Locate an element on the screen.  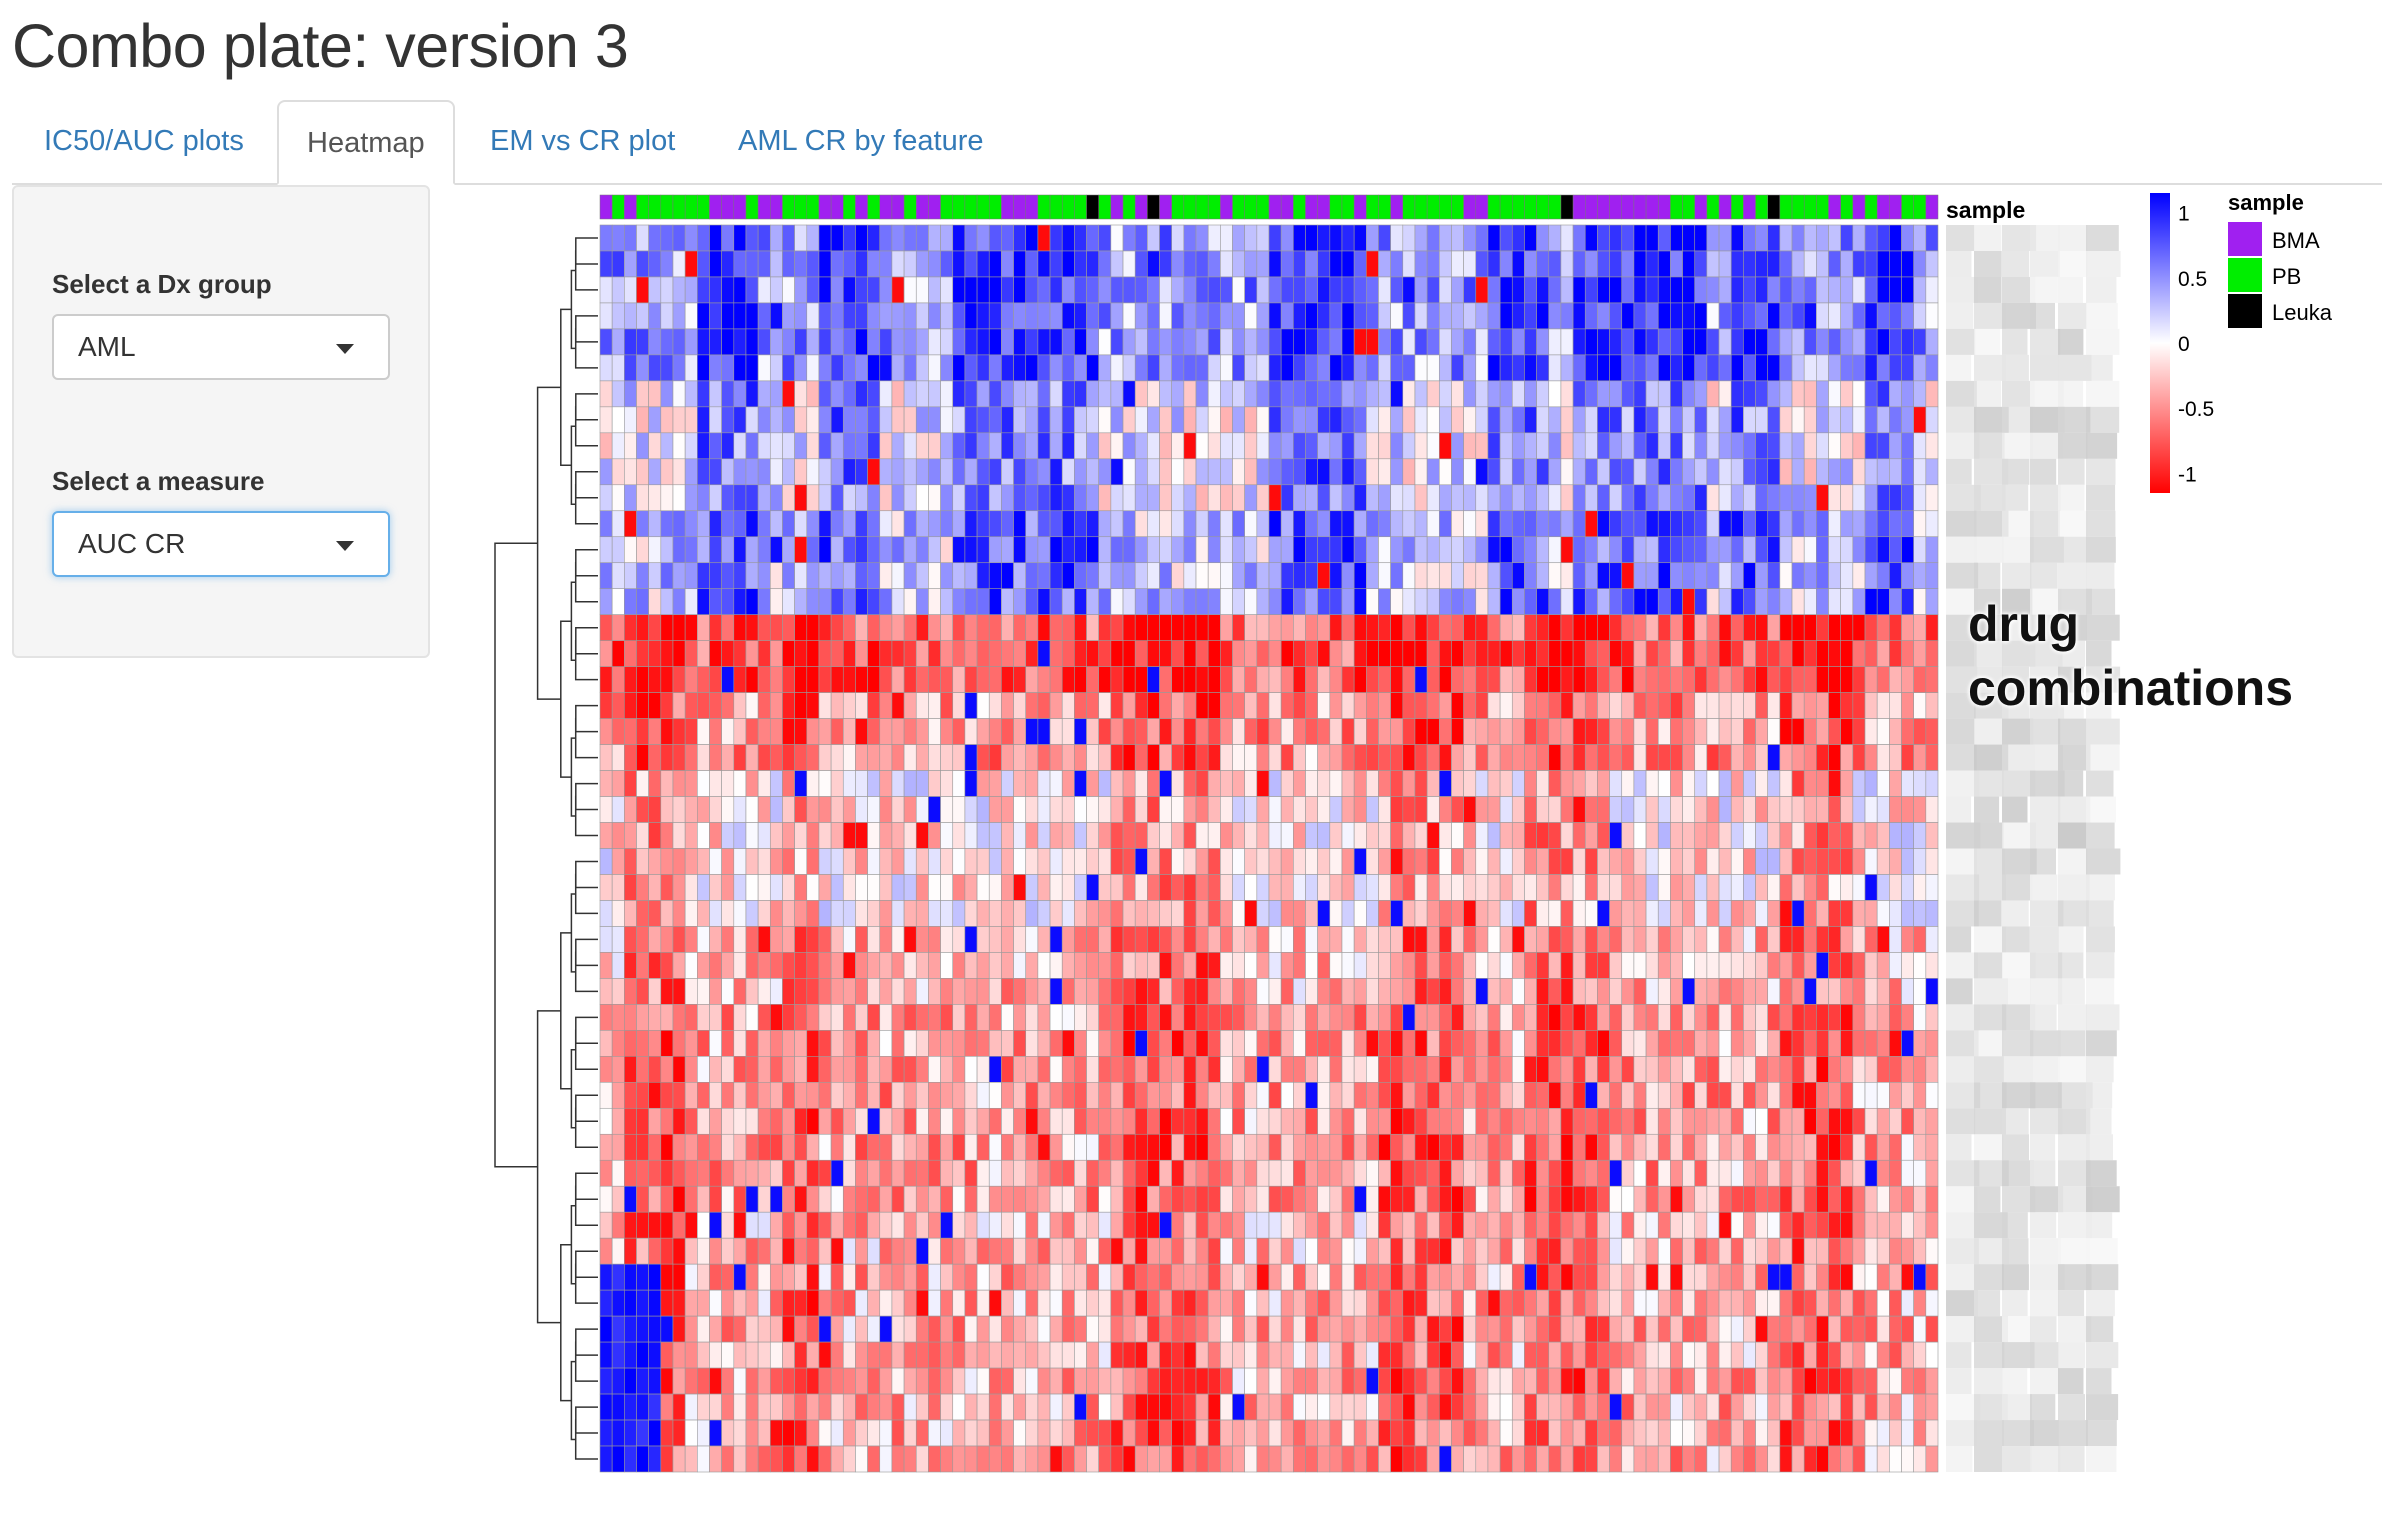
tab-em-vs-cr-plot: EM vs CR plot is located at coordinates (583, 141).